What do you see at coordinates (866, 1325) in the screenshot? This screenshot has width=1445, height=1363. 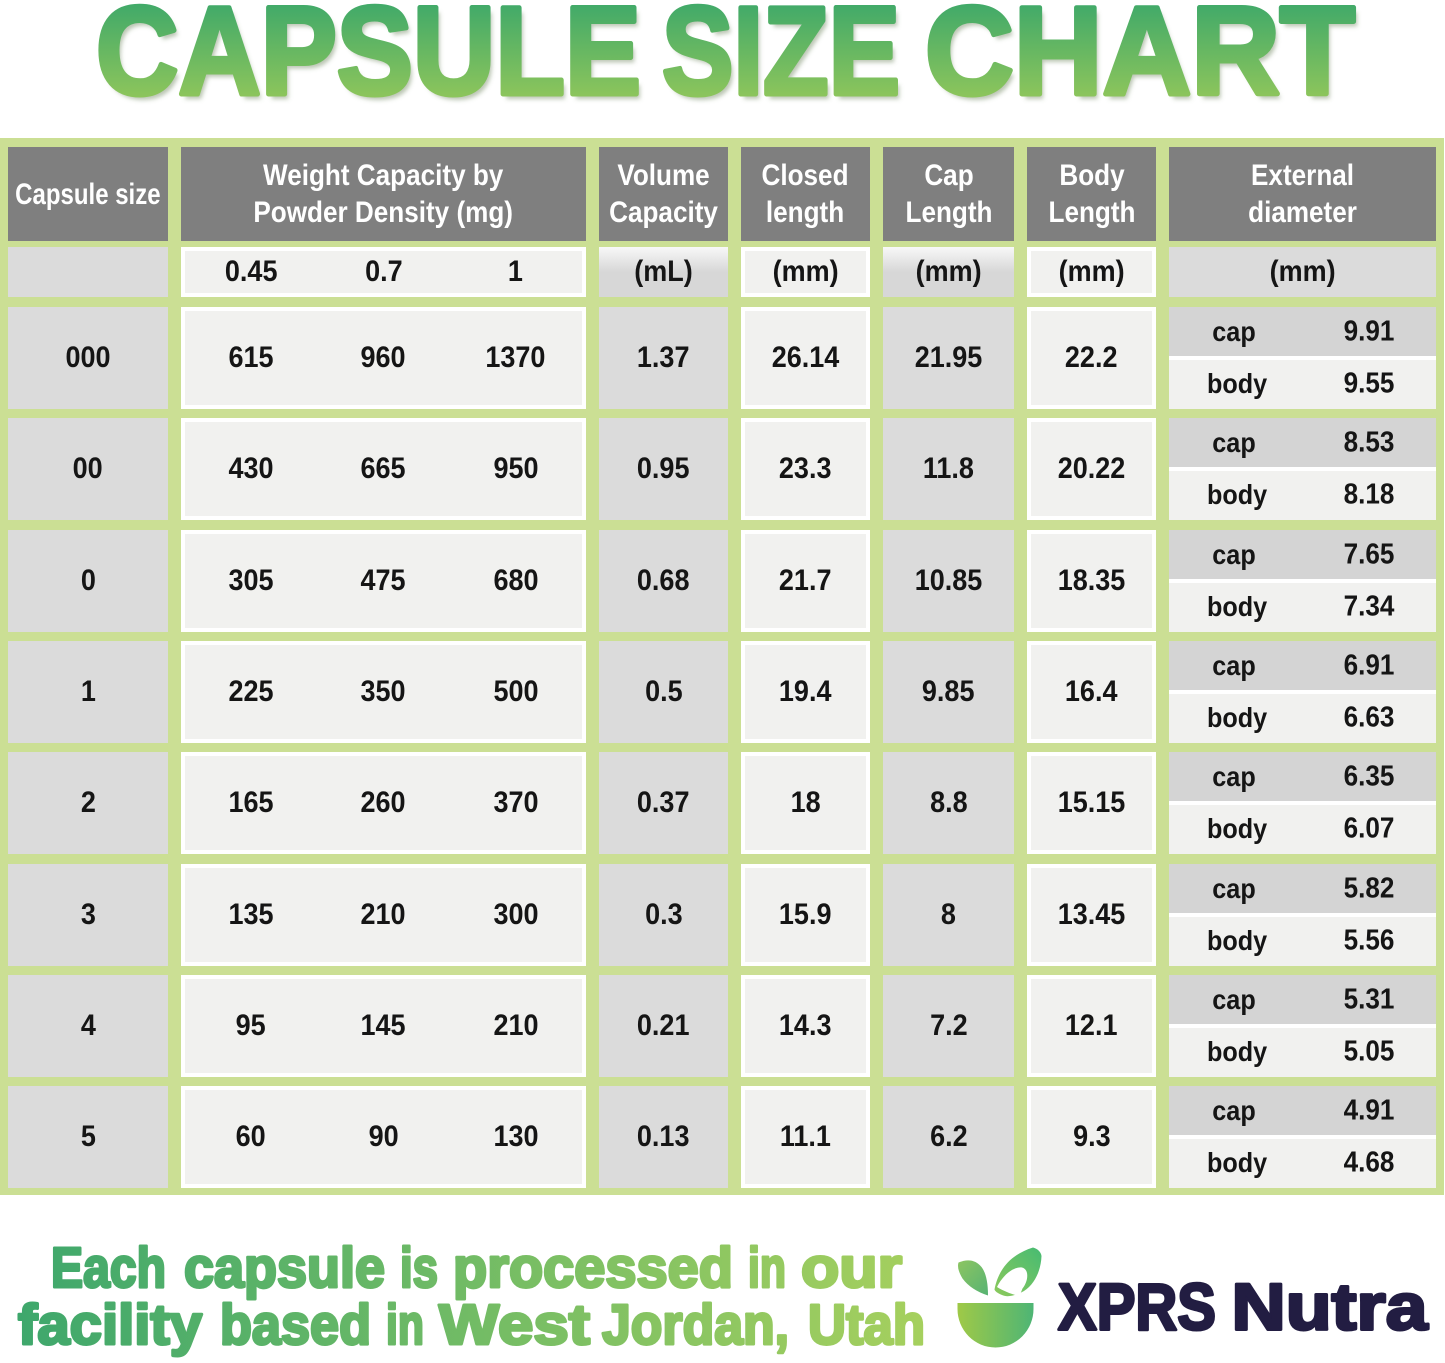 I see `svg-text: Utah` at bounding box center [866, 1325].